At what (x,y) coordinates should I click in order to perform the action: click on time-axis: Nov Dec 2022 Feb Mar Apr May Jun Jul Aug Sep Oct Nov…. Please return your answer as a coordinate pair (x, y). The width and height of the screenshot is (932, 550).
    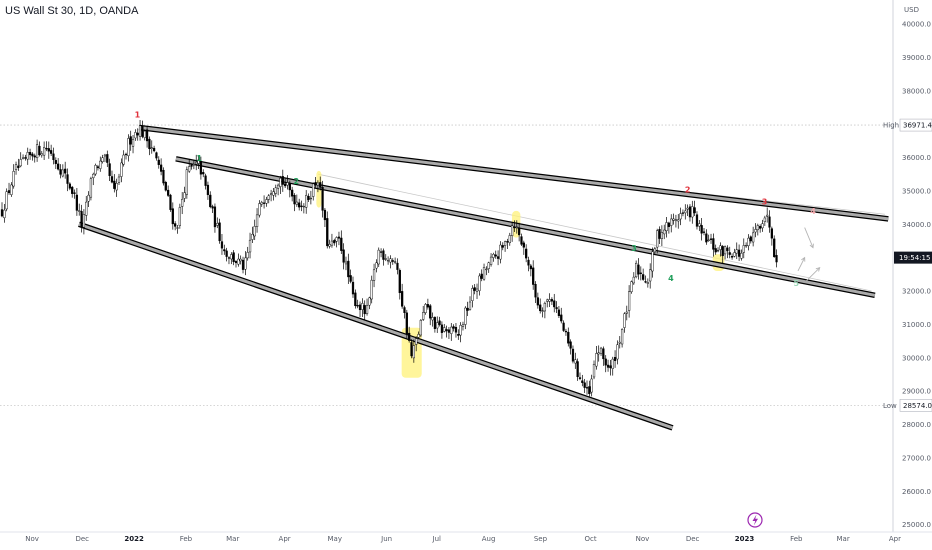
    Looking at the image, I should click on (463, 539).